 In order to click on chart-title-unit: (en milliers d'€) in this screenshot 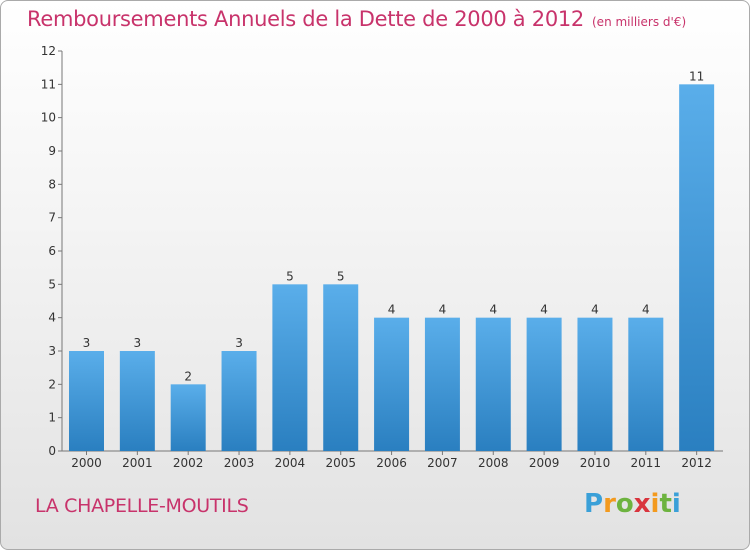, I will do `click(639, 22)`.